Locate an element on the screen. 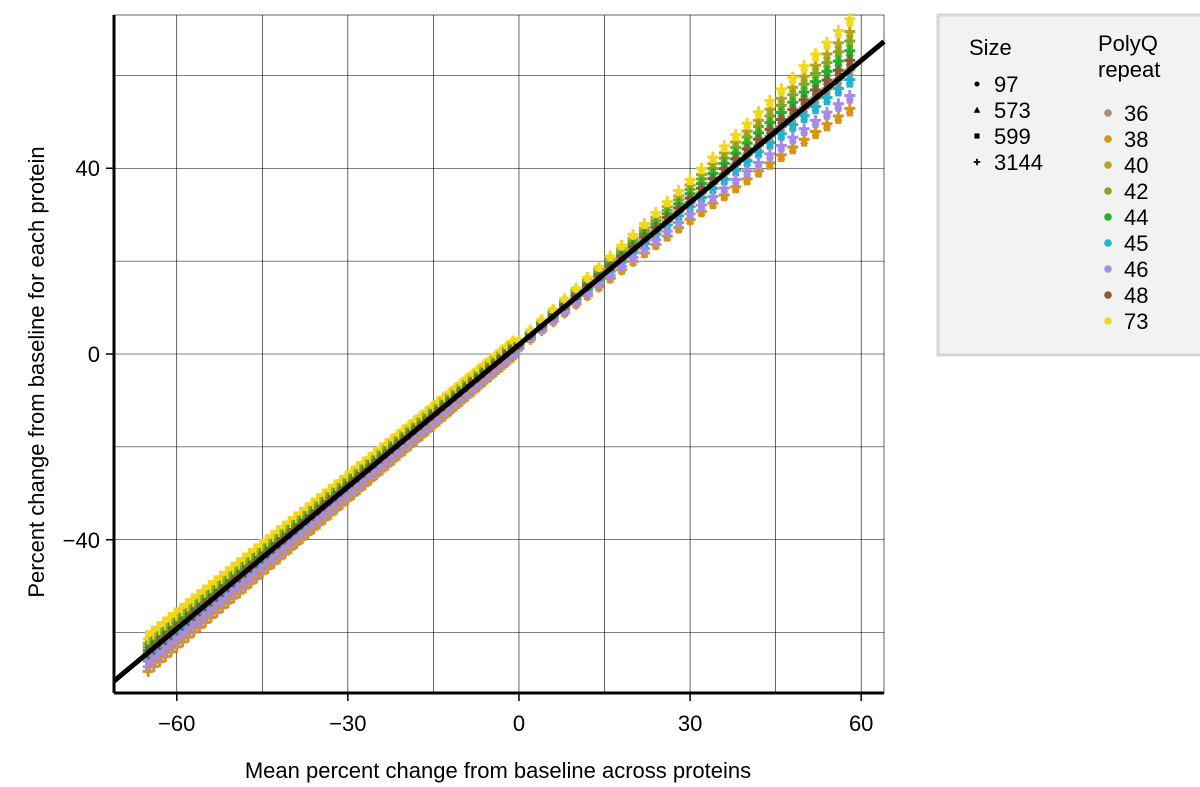 This screenshot has width=1200, height=787. legend-size-label: 599 is located at coordinates (1012, 136).